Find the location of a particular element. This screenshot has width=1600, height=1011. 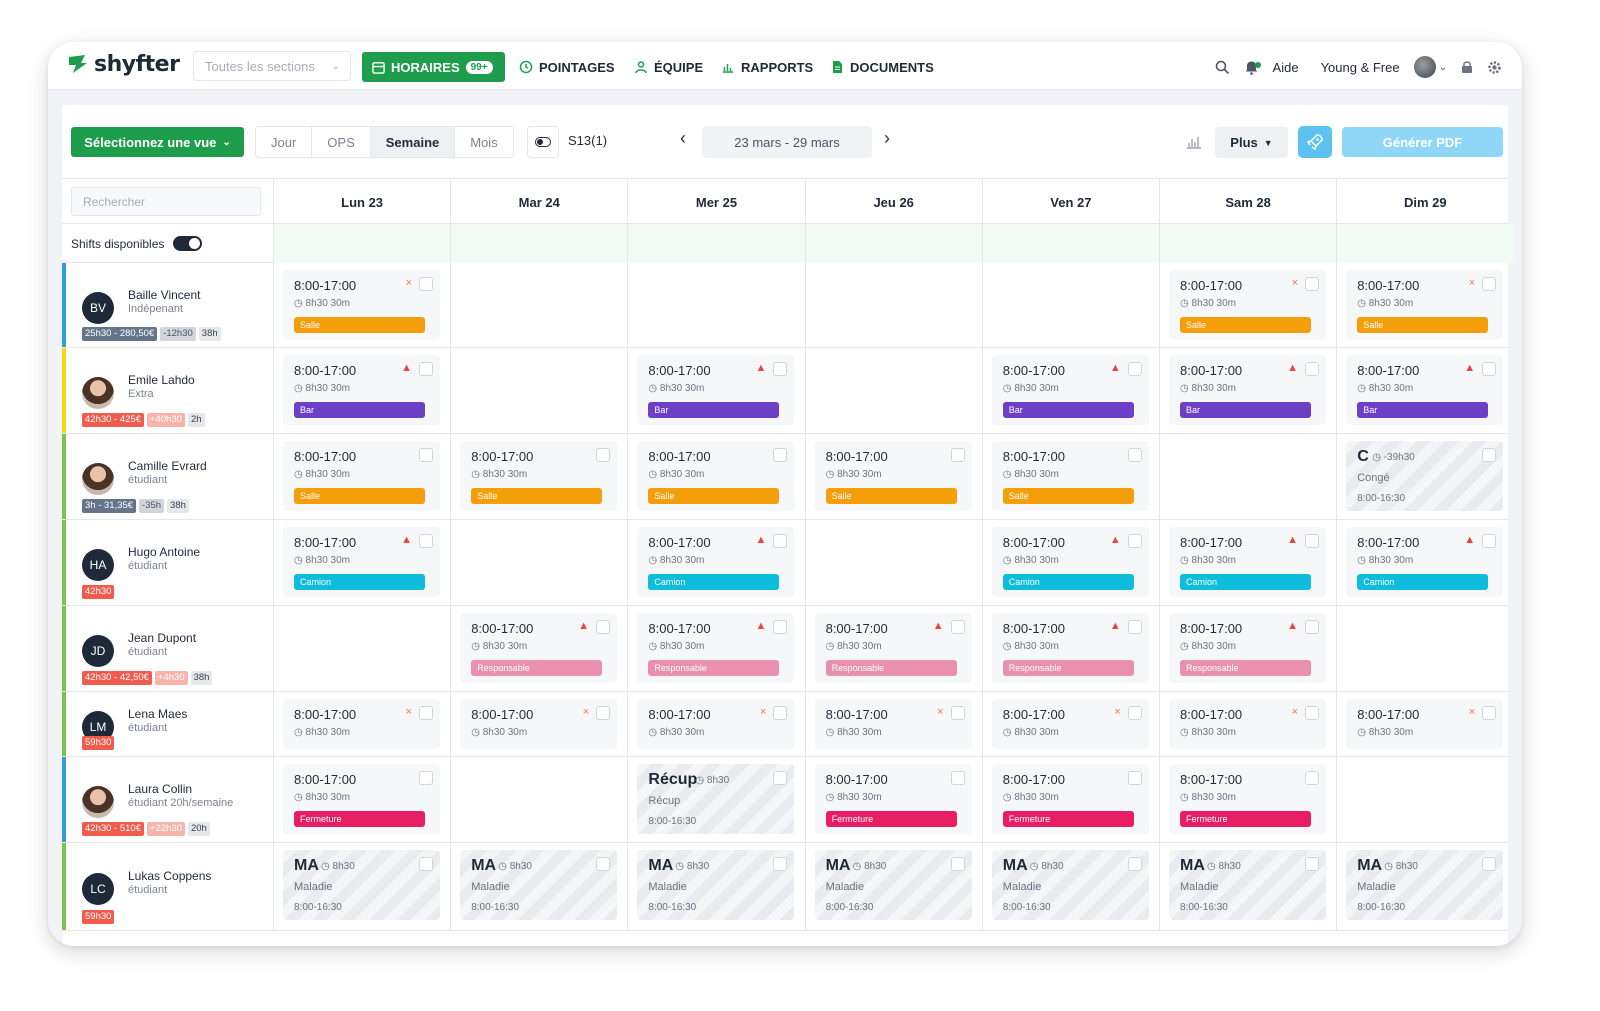

employee-avatar: JD is located at coordinates (98, 651).